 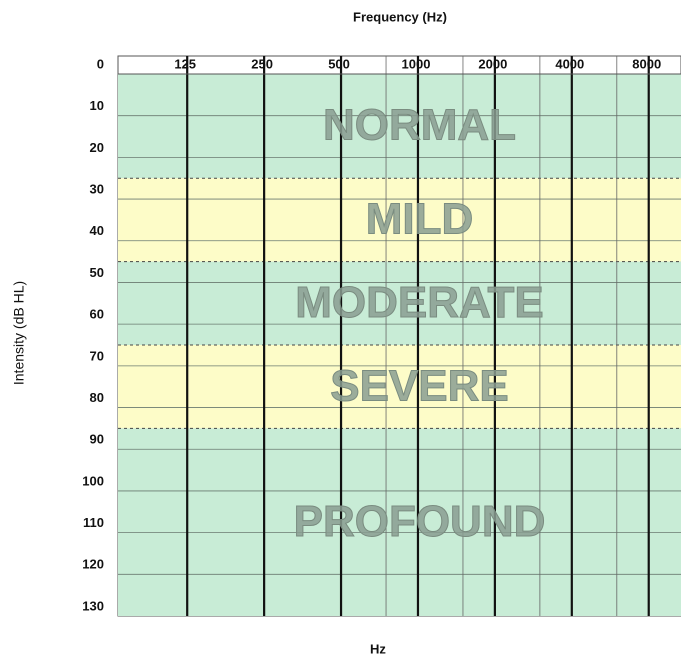 What do you see at coordinates (378, 648) in the screenshot?
I see `x-axis-label: Hz` at bounding box center [378, 648].